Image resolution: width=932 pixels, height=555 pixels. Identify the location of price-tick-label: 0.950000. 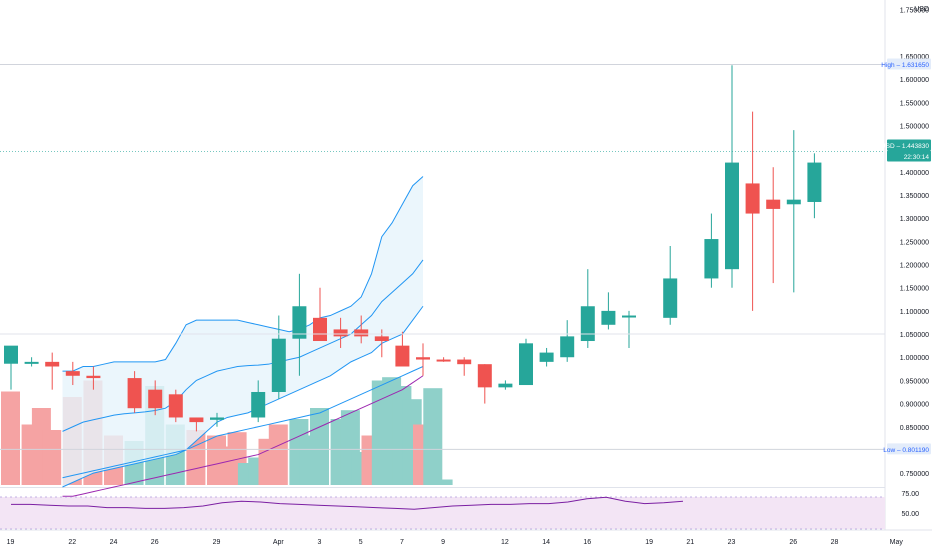
(914, 381).